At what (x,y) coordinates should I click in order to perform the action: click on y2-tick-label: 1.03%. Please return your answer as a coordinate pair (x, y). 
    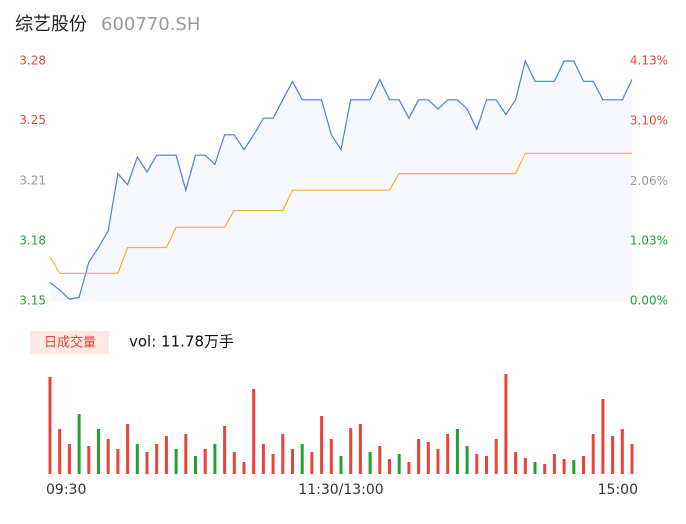
    Looking at the image, I should click on (649, 241).